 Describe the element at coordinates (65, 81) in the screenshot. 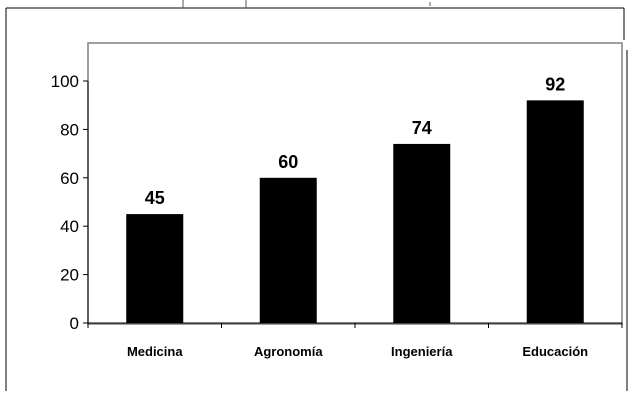

I see `y-tick-label: 100` at that location.